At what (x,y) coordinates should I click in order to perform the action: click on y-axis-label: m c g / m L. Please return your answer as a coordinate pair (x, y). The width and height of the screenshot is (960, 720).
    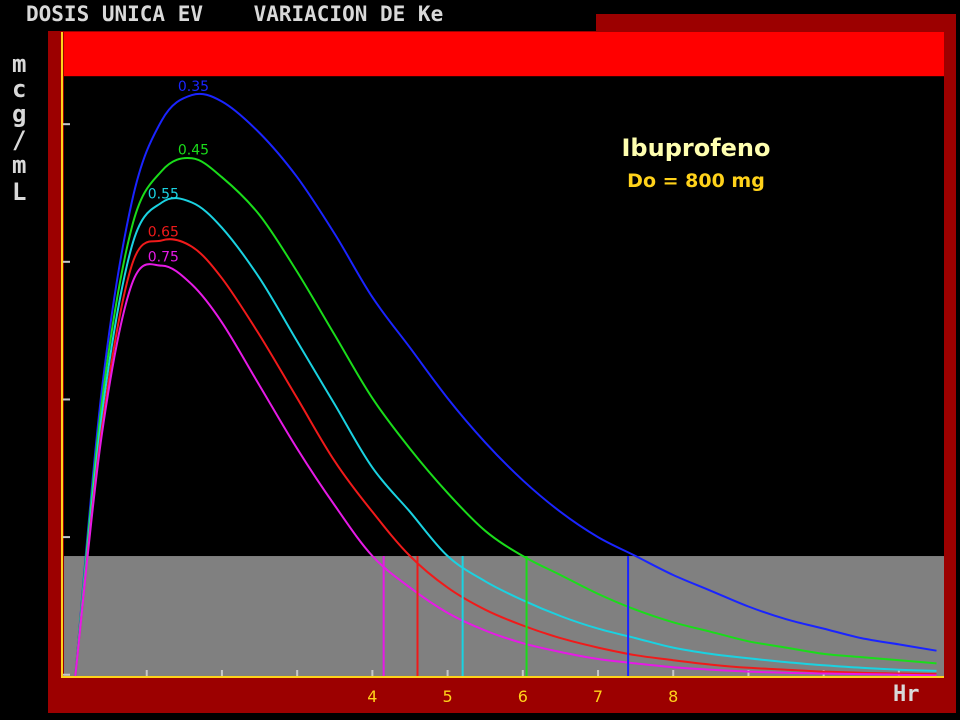
    Looking at the image, I should click on (19, 128).